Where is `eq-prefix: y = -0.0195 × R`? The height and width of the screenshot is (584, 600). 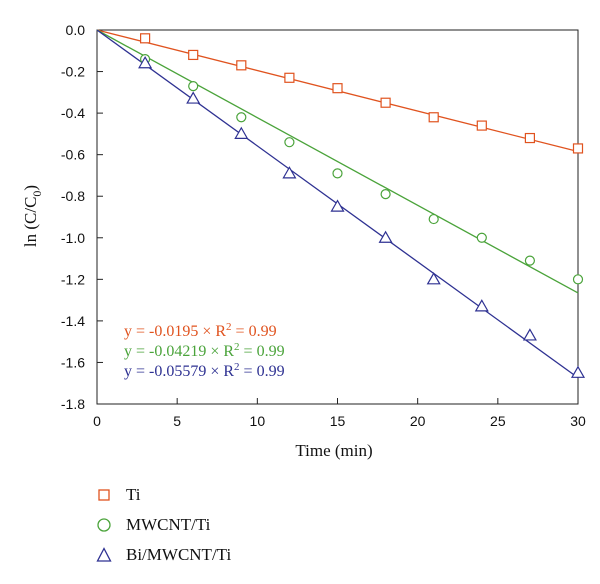
eq-prefix: y = -0.0195 × R is located at coordinates (175, 331).